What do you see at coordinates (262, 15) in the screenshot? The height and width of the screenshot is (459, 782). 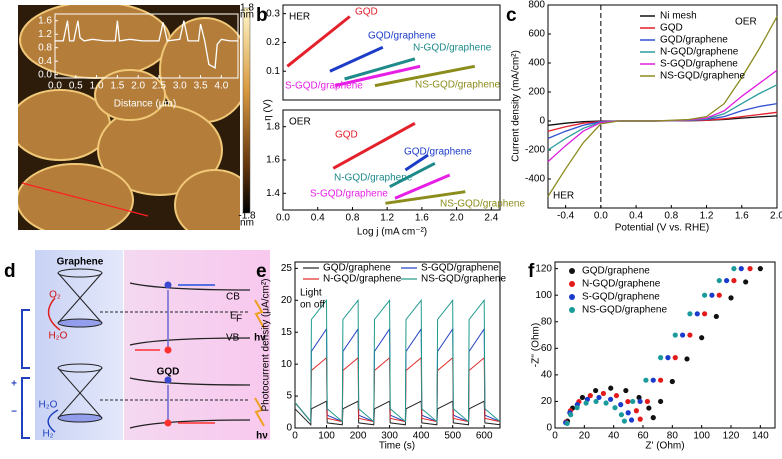 I see `panel-label: b` at bounding box center [262, 15].